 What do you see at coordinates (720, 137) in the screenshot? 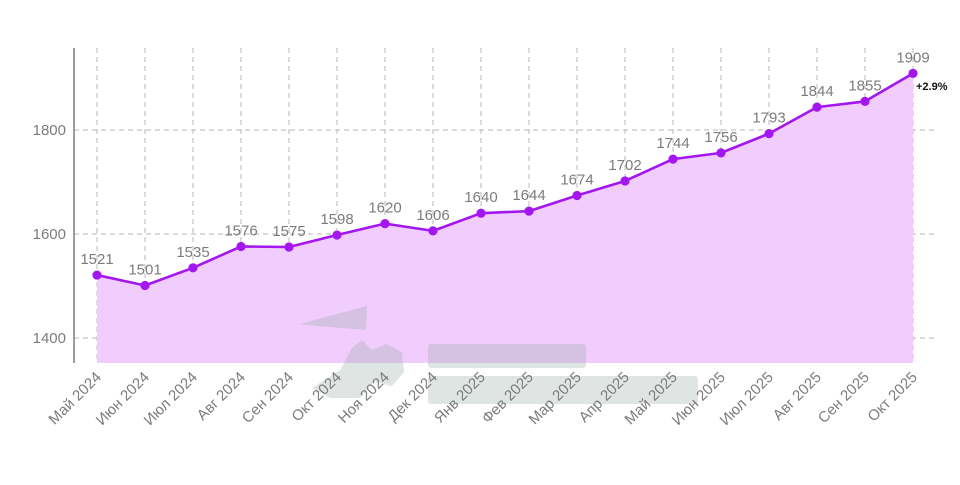
I see `data-label: 1756` at bounding box center [720, 137].